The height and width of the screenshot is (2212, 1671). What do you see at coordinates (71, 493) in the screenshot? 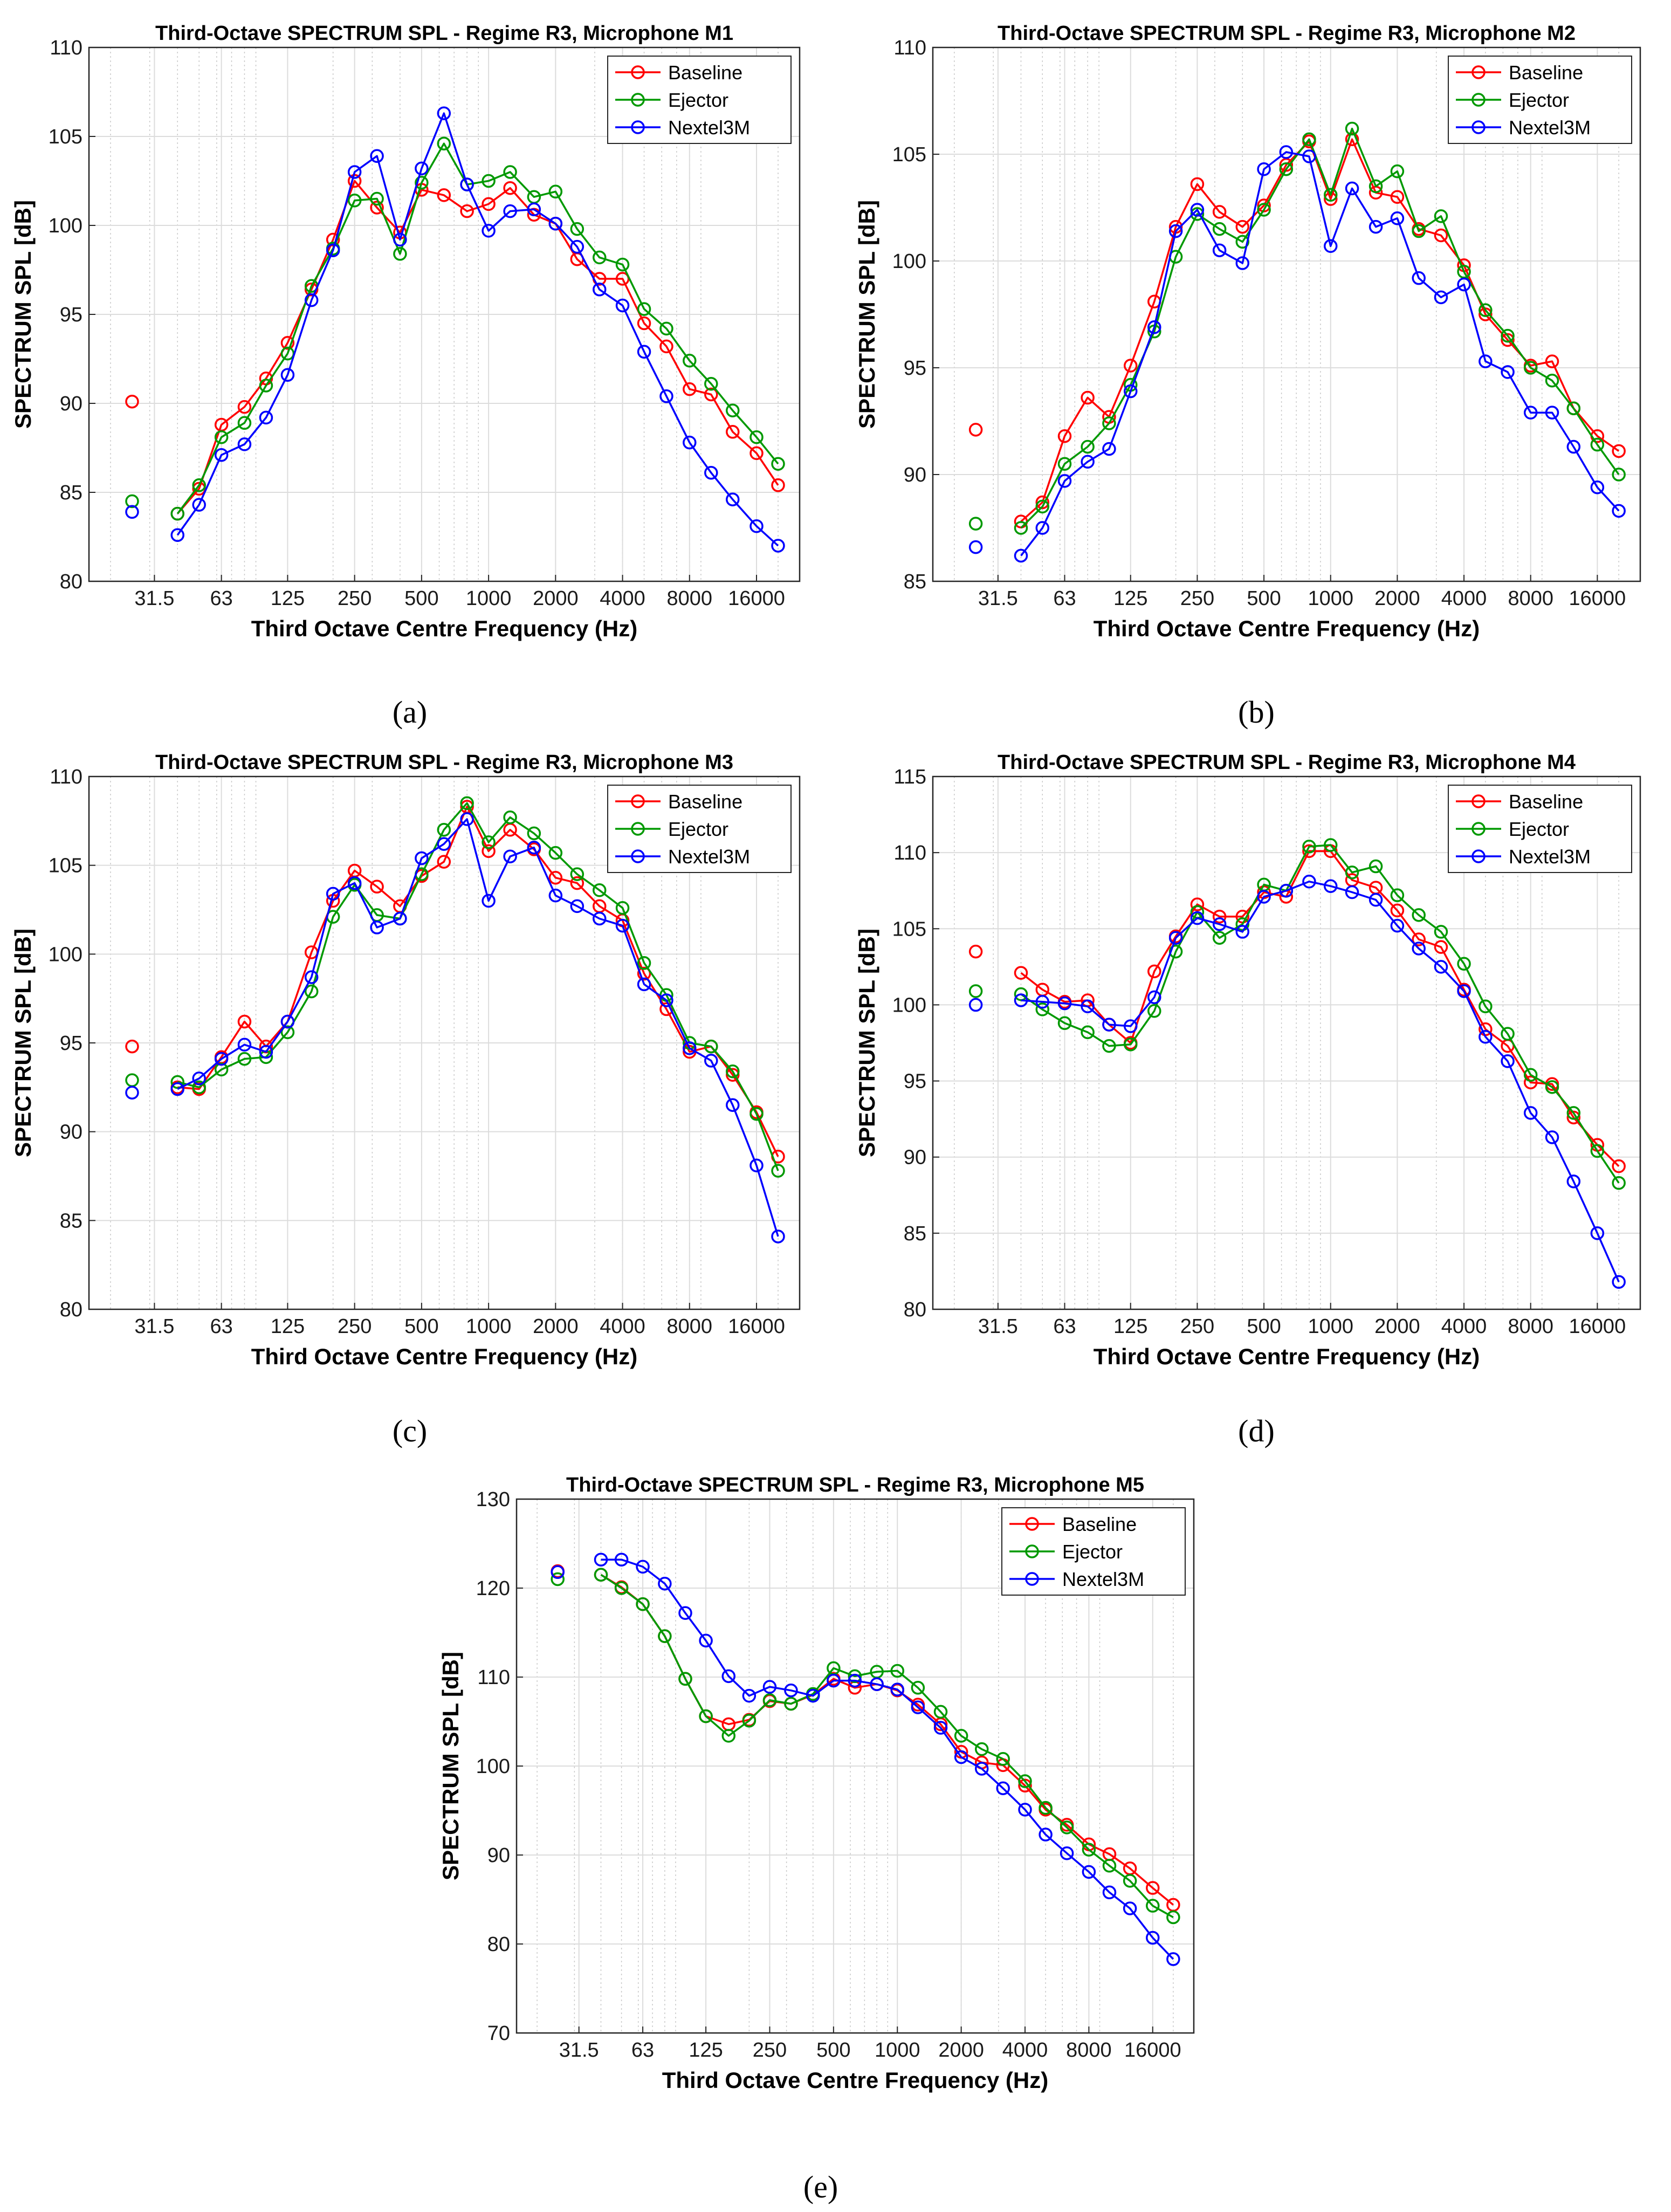
I see `y-tick-label: 85` at bounding box center [71, 493].